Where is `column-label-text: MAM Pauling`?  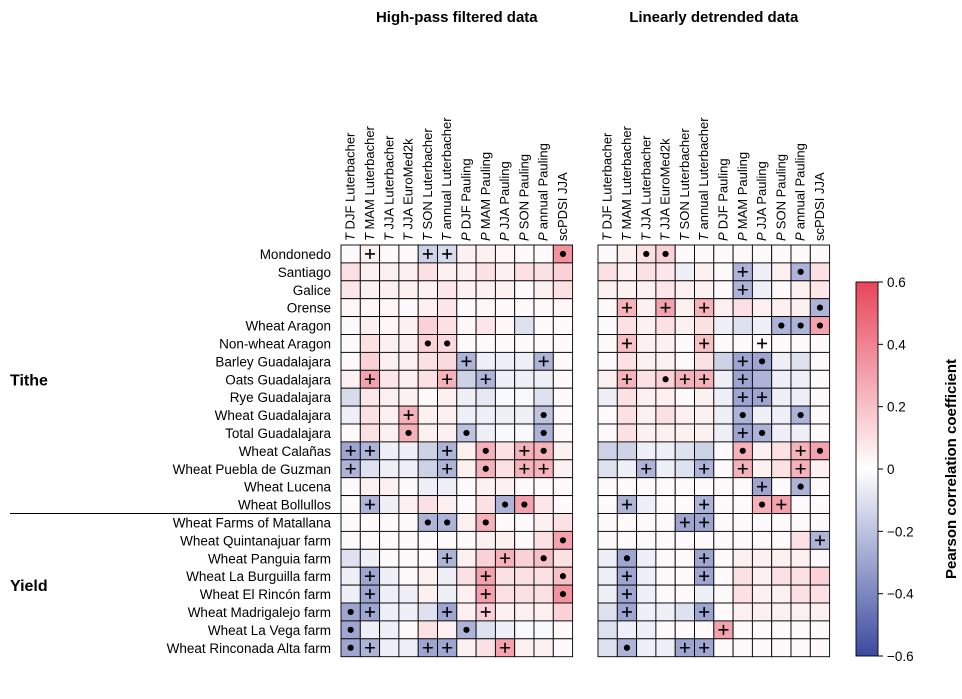 column-label-text: MAM Pauling is located at coordinates (742, 190).